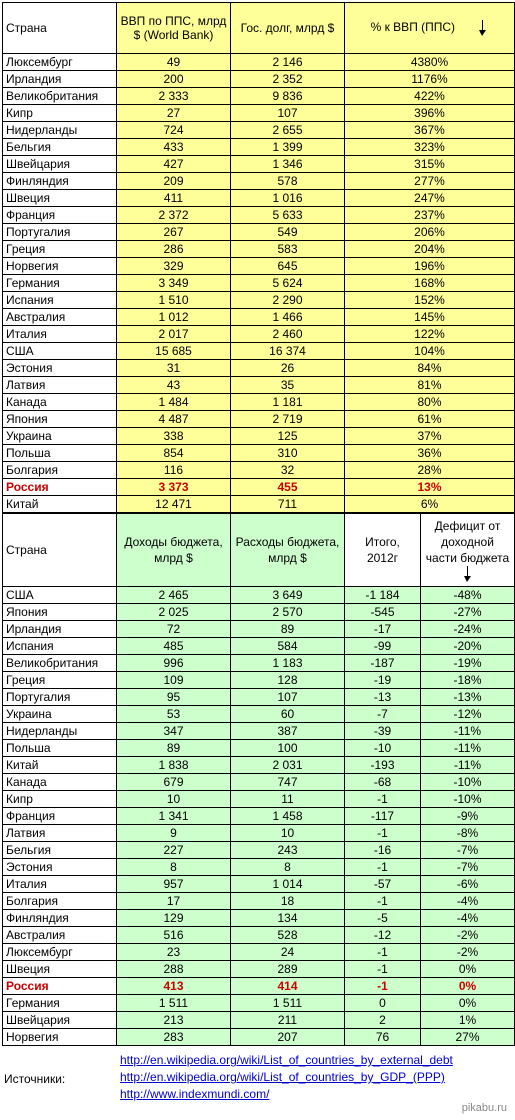  What do you see at coordinates (59, 884) in the screenshot?
I see `cell-country: Италия` at bounding box center [59, 884].